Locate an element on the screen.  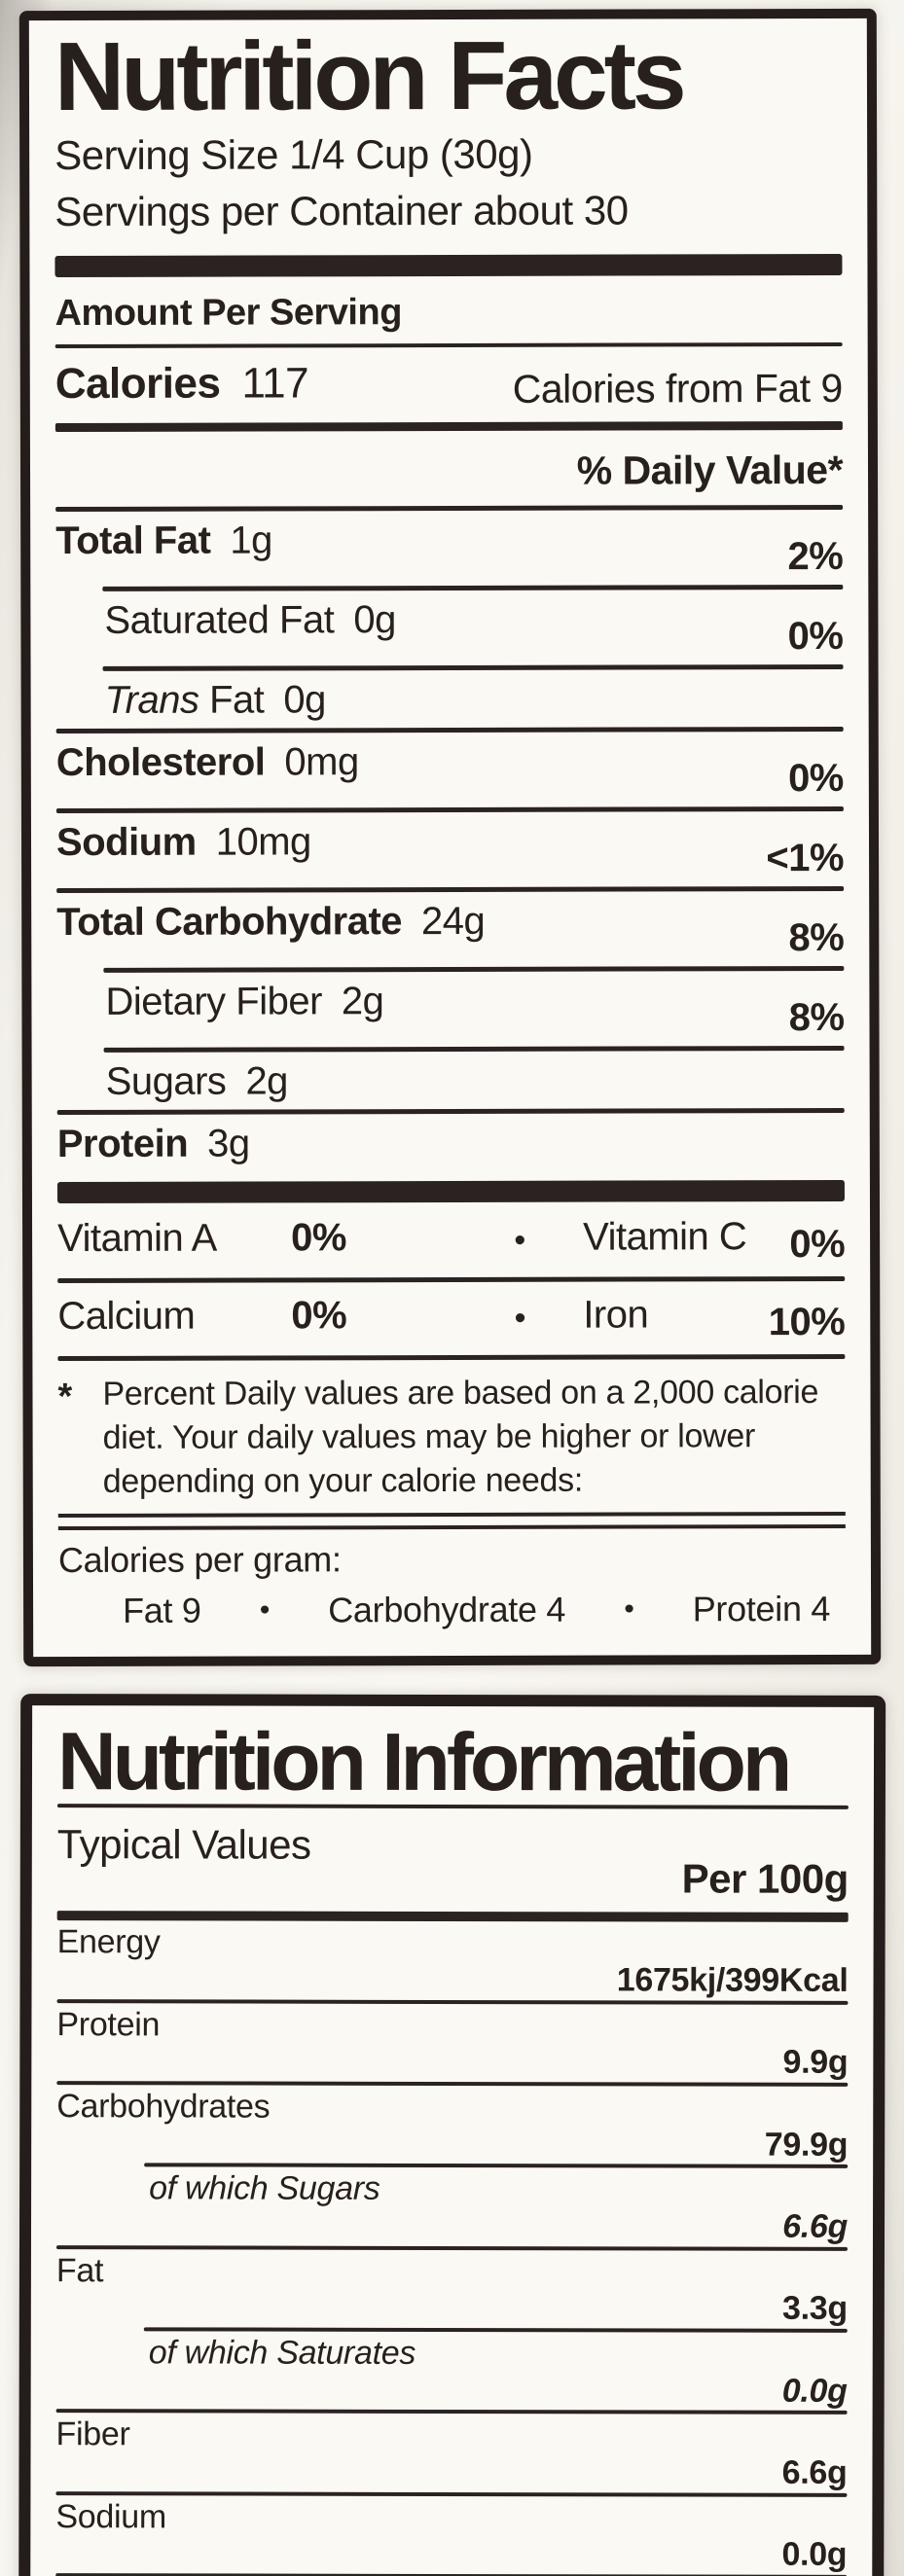
row-calcium-iron: Calcium 0% • Iron 10% is located at coordinates (451, 1318).